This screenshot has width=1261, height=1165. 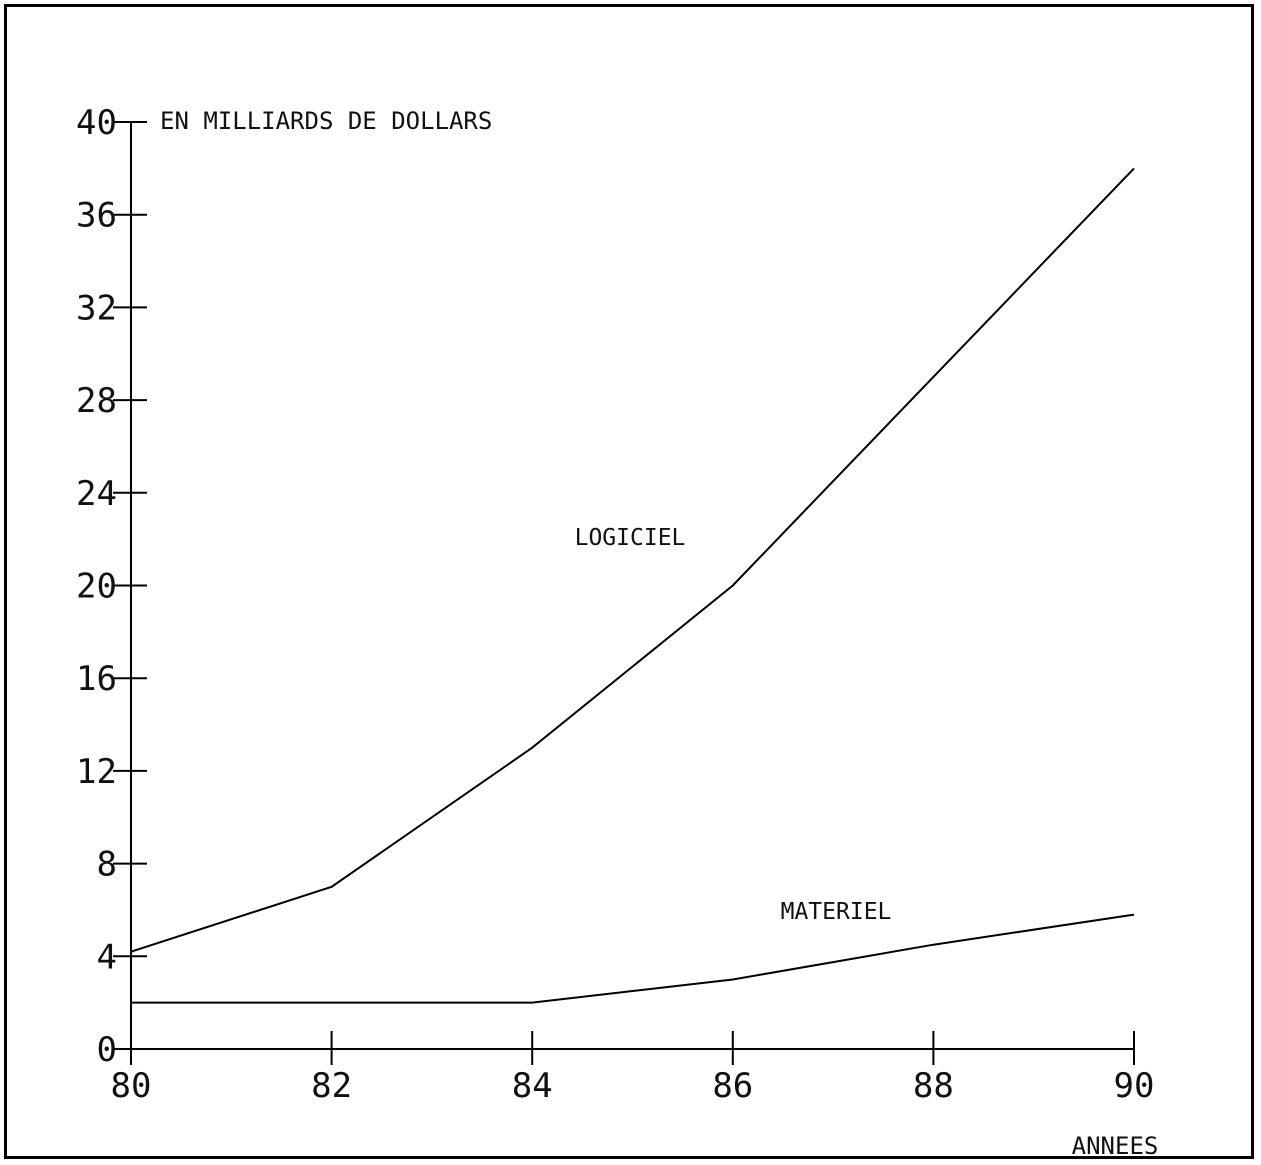 I want to click on y-tick-label: 40, so click(x=96, y=123).